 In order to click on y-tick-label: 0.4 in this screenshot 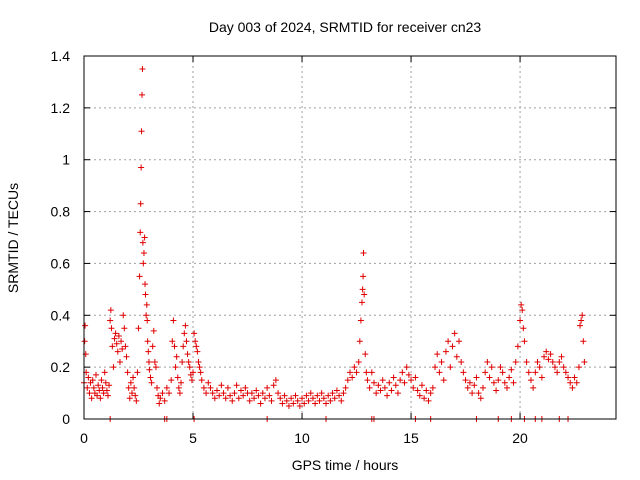, I will do `click(61, 315)`.